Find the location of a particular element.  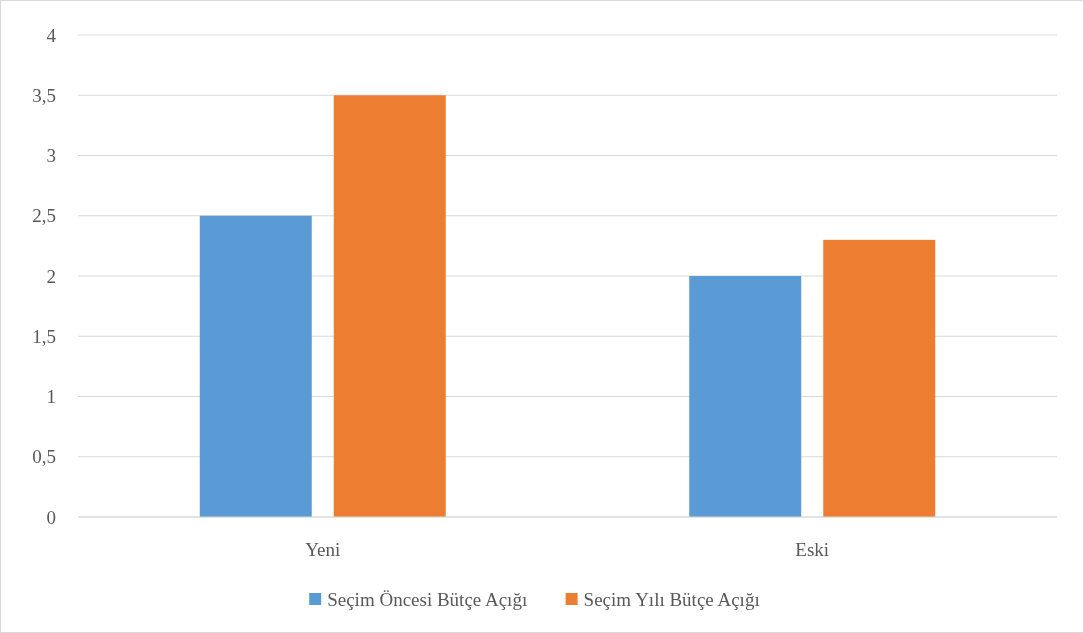

y-tick-label: 0 is located at coordinates (51, 517).